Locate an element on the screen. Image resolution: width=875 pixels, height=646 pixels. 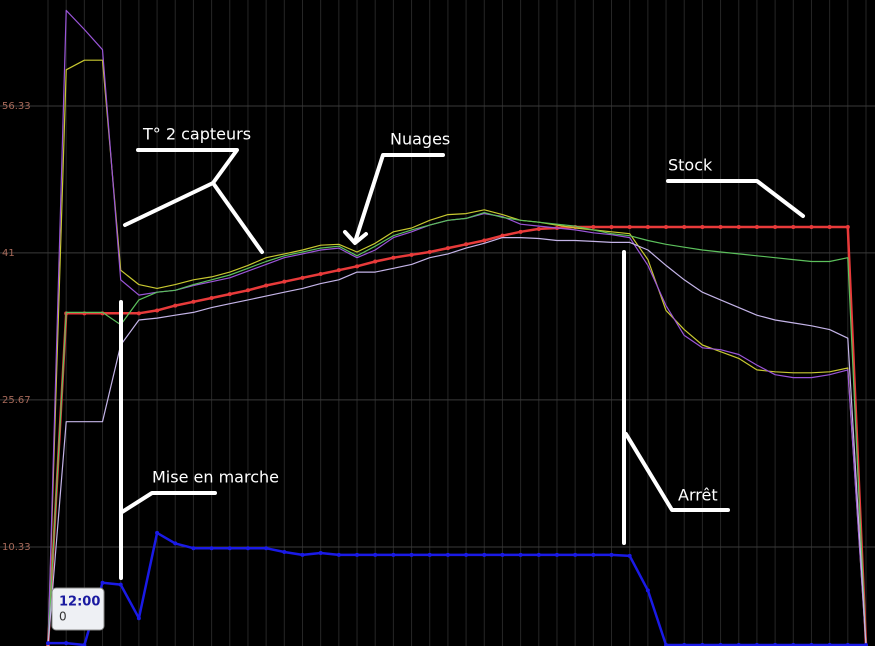
tooltip: 12:00 0 is located at coordinates (78, 609).